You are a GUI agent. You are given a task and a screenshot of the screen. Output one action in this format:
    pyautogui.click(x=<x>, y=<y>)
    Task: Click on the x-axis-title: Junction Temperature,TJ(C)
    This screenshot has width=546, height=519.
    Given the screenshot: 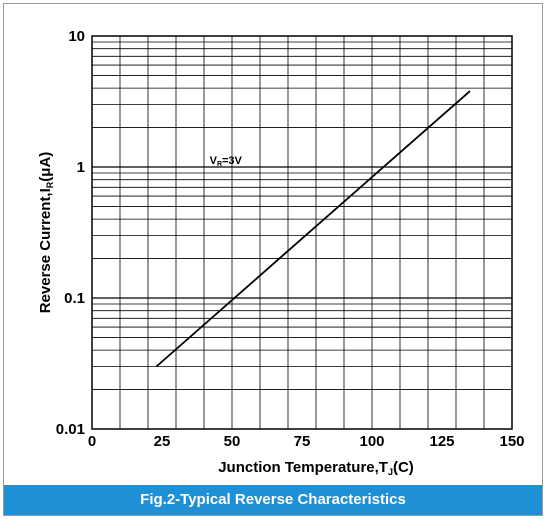 What is the action you would take?
    pyautogui.click(x=316, y=468)
    